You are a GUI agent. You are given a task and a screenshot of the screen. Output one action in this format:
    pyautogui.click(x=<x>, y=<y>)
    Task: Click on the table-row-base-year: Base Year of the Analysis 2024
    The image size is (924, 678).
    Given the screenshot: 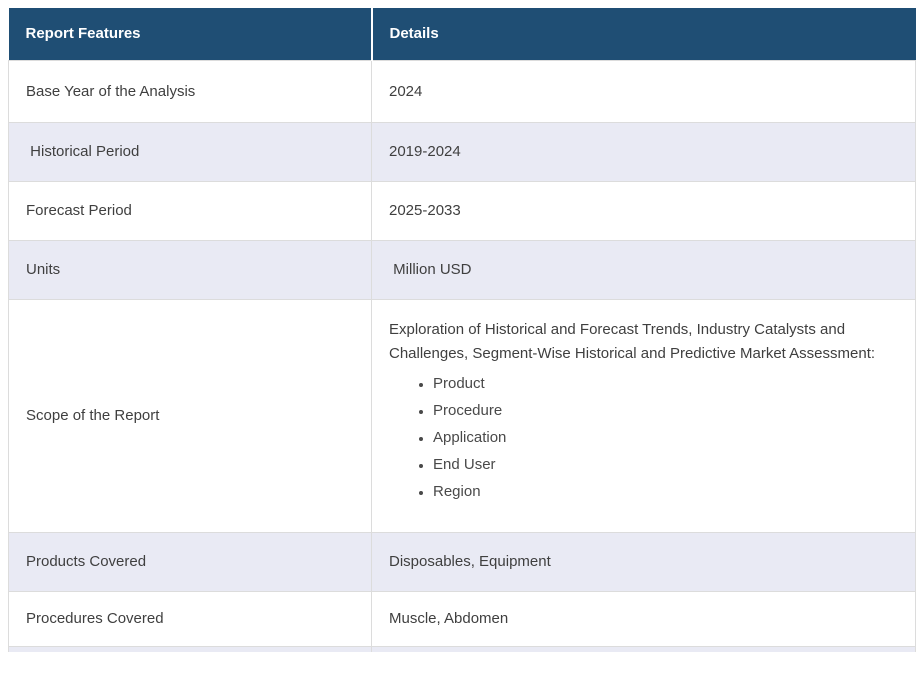 What is the action you would take?
    pyautogui.click(x=462, y=91)
    